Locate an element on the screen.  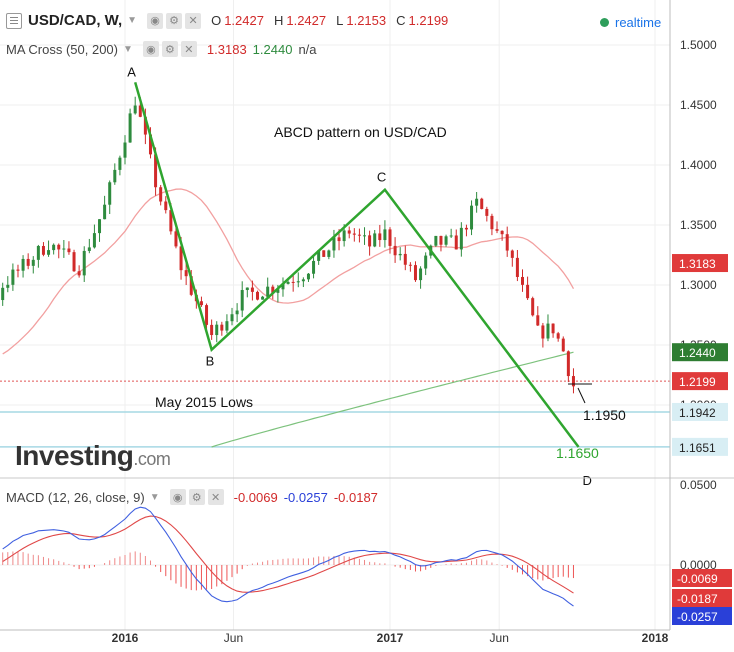
macd-signal-value: -0.0187 is located at coordinates (355, 497).